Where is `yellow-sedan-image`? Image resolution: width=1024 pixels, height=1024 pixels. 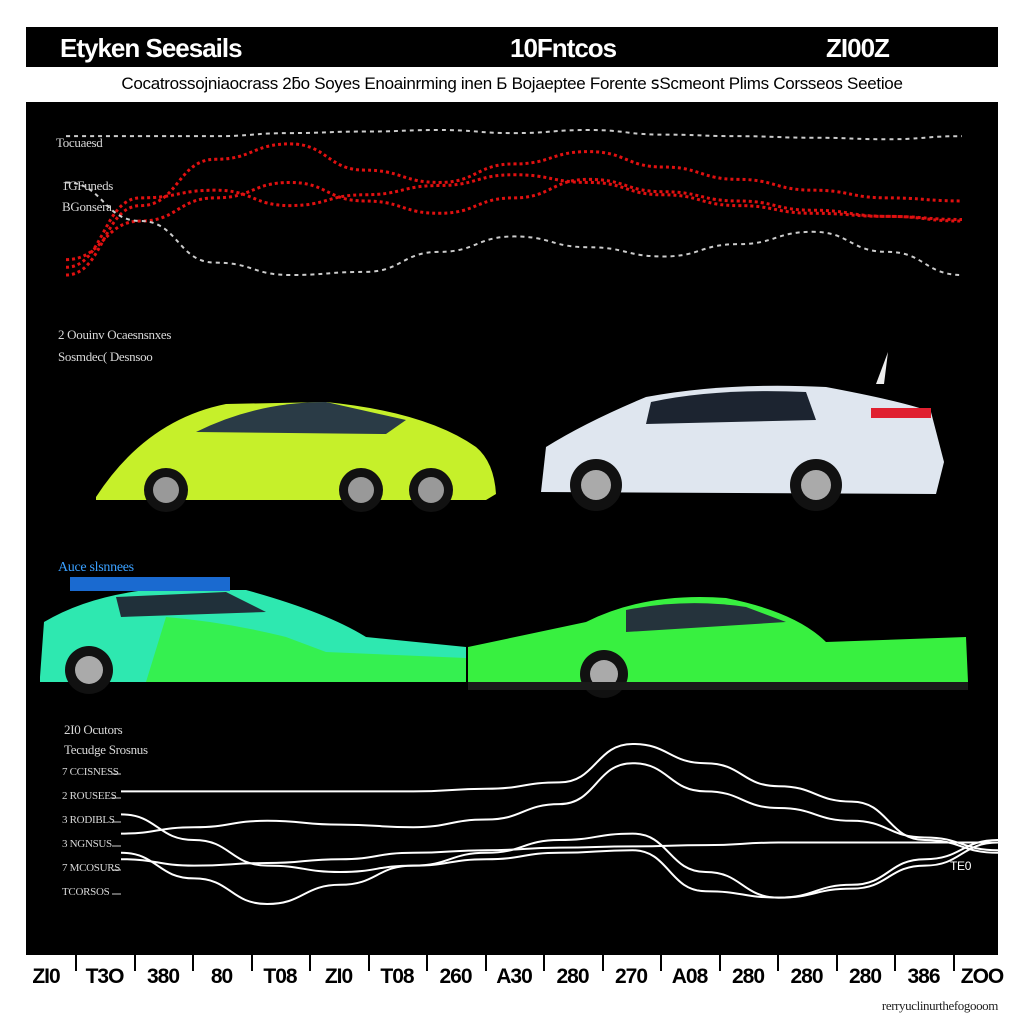 yellow-sedan-image is located at coordinates (296, 457).